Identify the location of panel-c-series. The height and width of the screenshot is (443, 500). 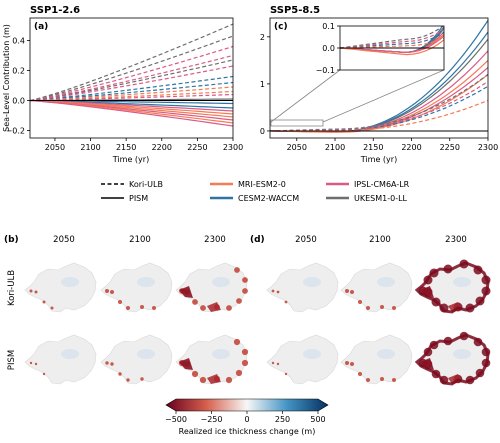
(379, 76).